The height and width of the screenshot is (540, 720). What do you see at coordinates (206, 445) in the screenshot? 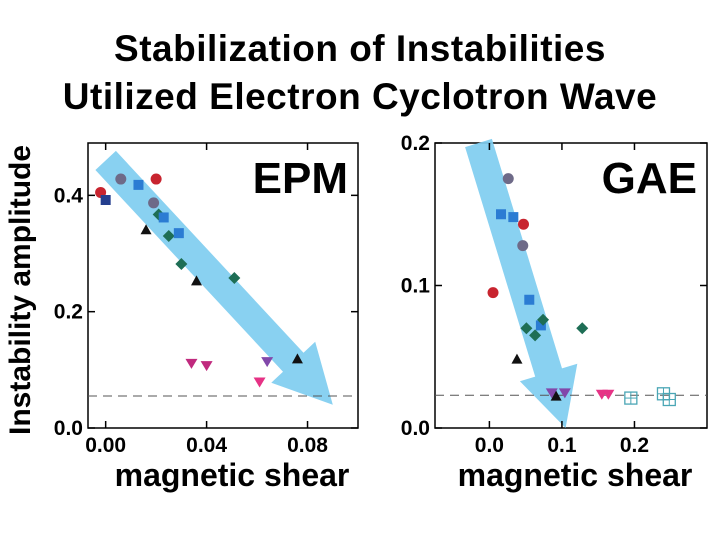
I see `x-tick-label: 0.04` at bounding box center [206, 445].